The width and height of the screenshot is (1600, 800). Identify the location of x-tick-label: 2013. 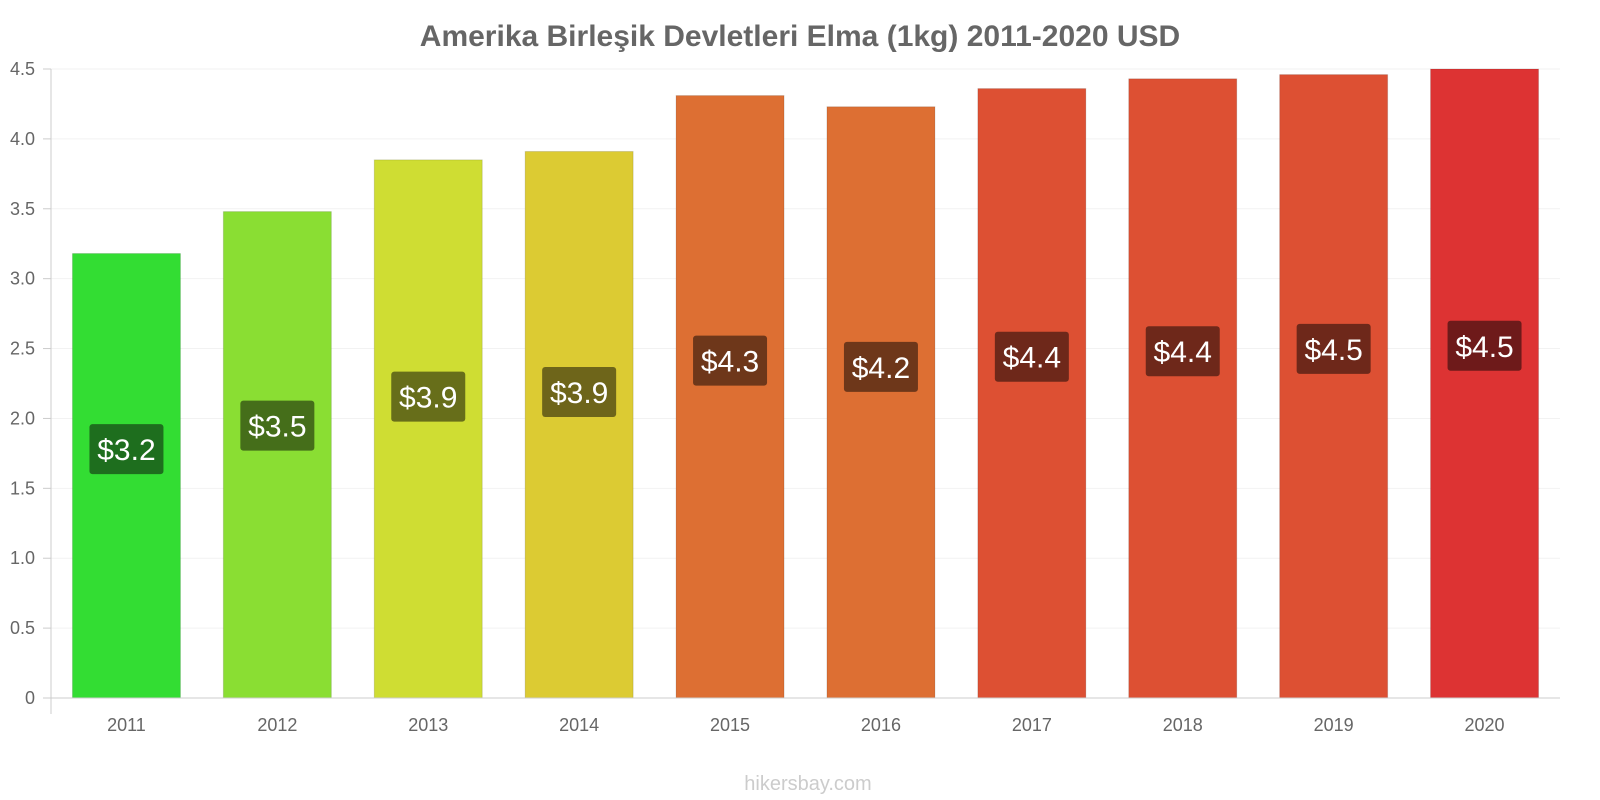
(428, 725).